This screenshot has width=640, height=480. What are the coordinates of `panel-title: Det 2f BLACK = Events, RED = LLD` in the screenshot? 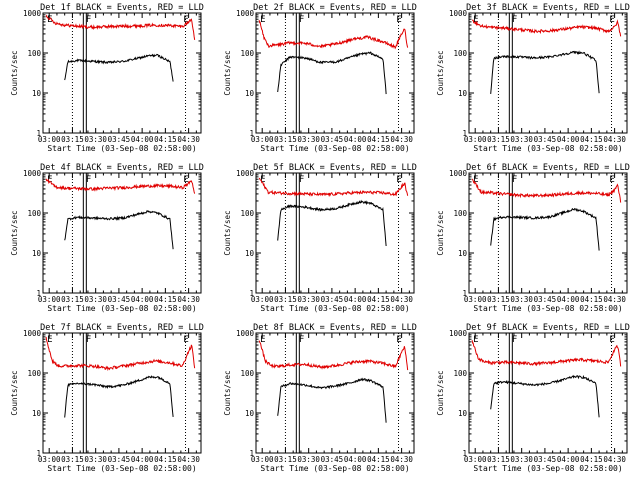 It's located at (335, 8).